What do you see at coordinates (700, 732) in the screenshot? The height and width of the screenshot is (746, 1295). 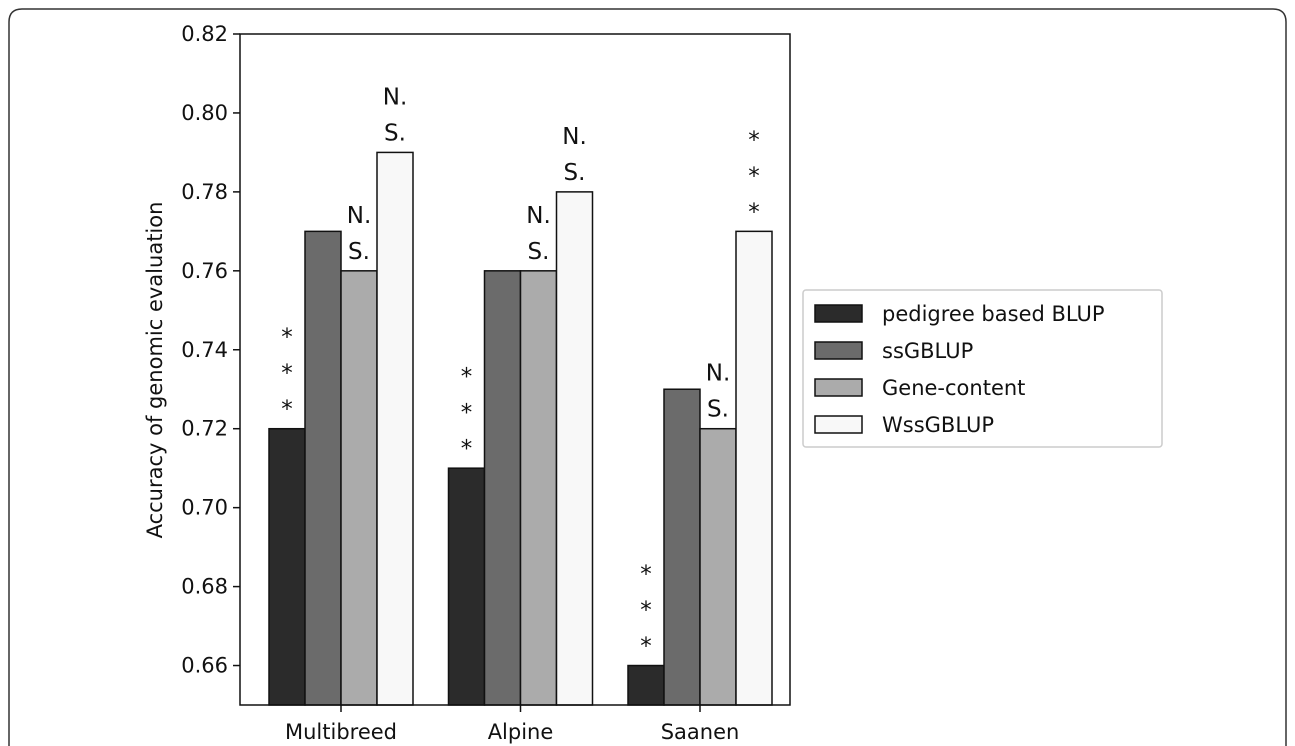 I see `x-tick-label: Saanen` at bounding box center [700, 732].